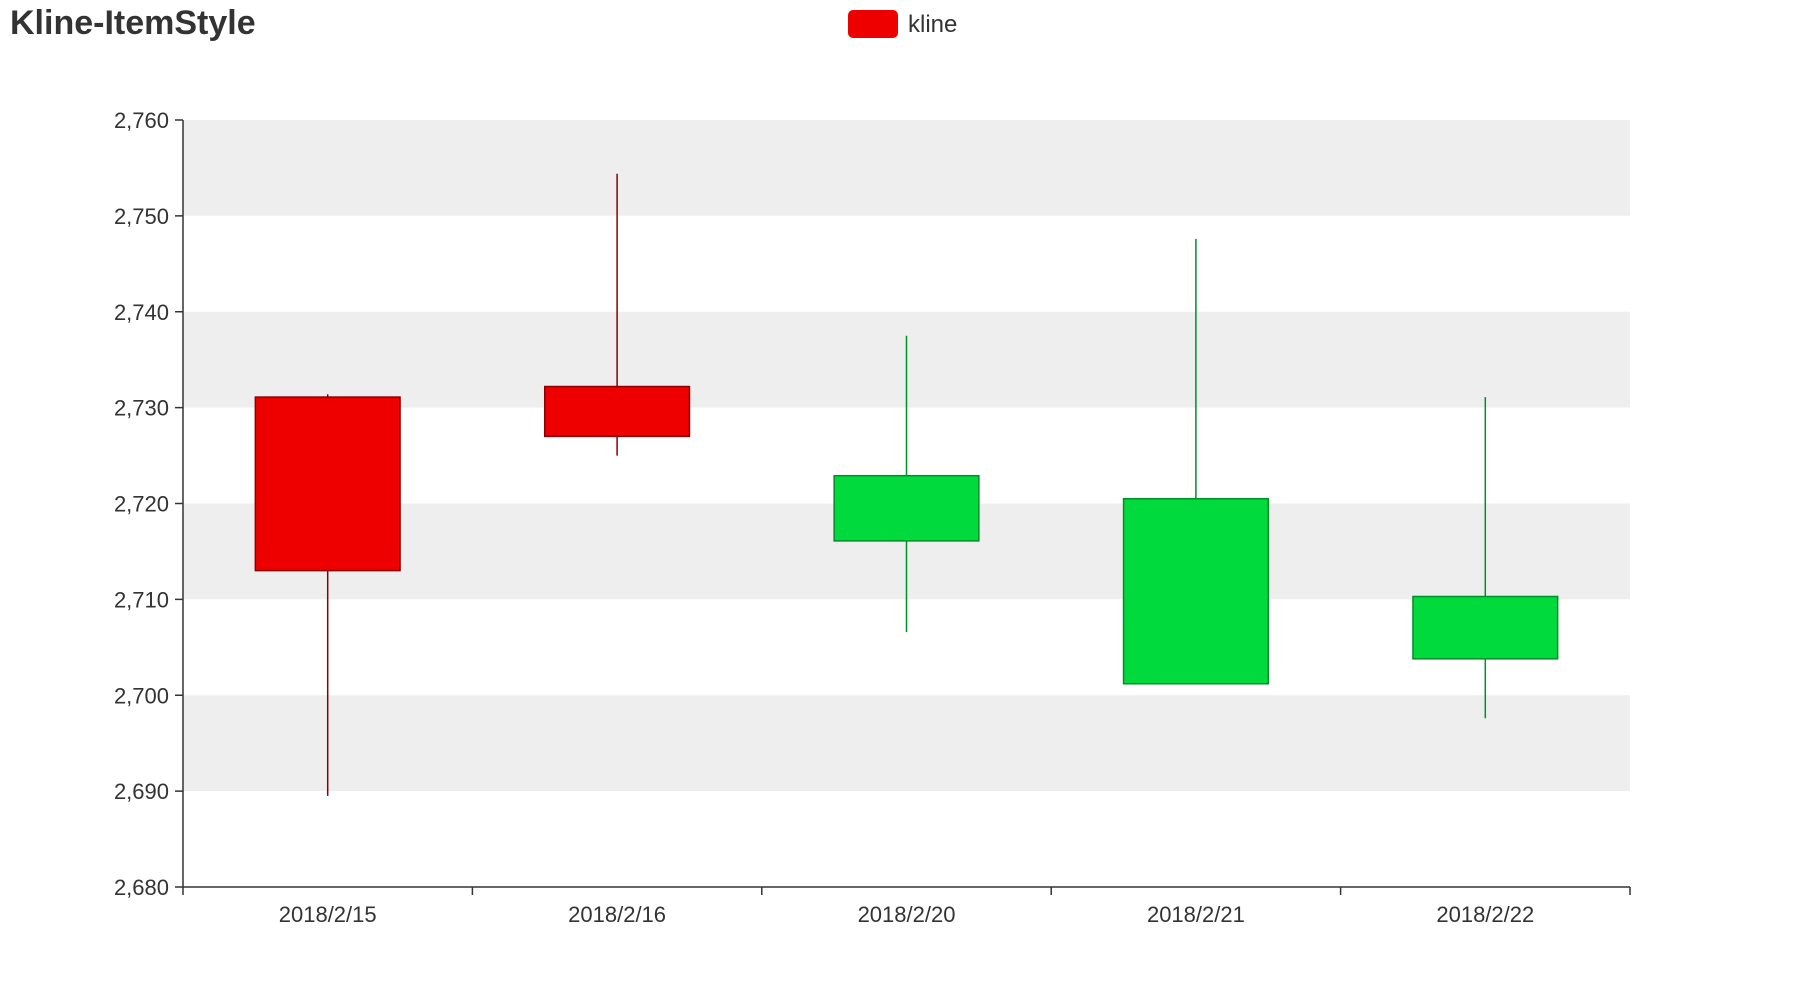 Image resolution: width=1800 pixels, height=1000 pixels. Describe the element at coordinates (141, 312) in the screenshot. I see `y-tick-label: 2,740` at that location.